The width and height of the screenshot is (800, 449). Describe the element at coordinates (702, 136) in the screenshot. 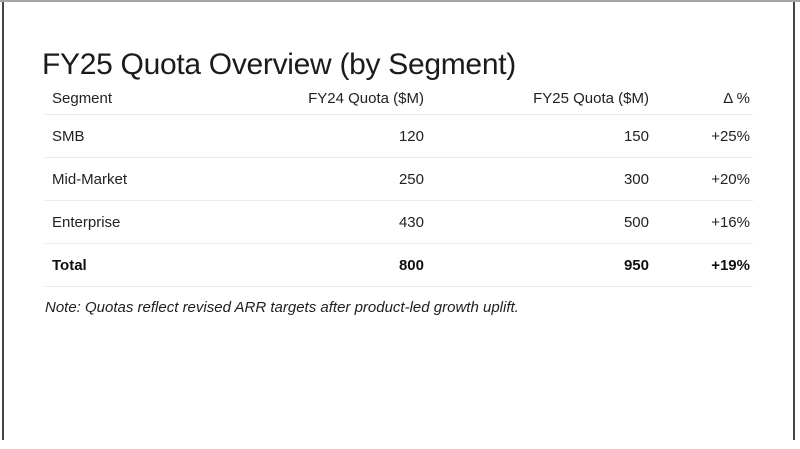

I see `cell-delta-percent: +25%` at that location.